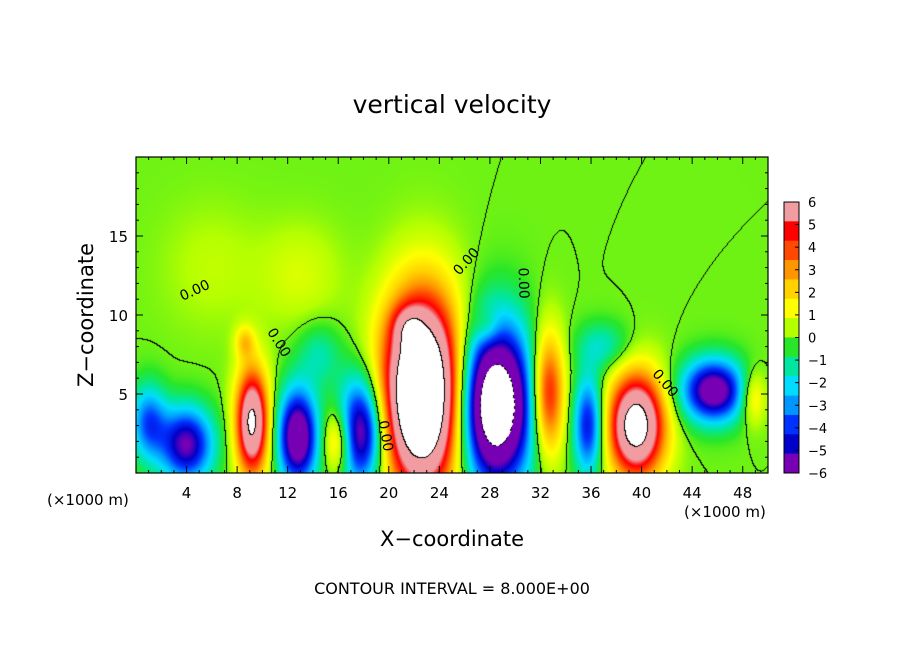 The width and height of the screenshot is (904, 654). I want to click on colorbar-tick-label: 4, so click(812, 248).